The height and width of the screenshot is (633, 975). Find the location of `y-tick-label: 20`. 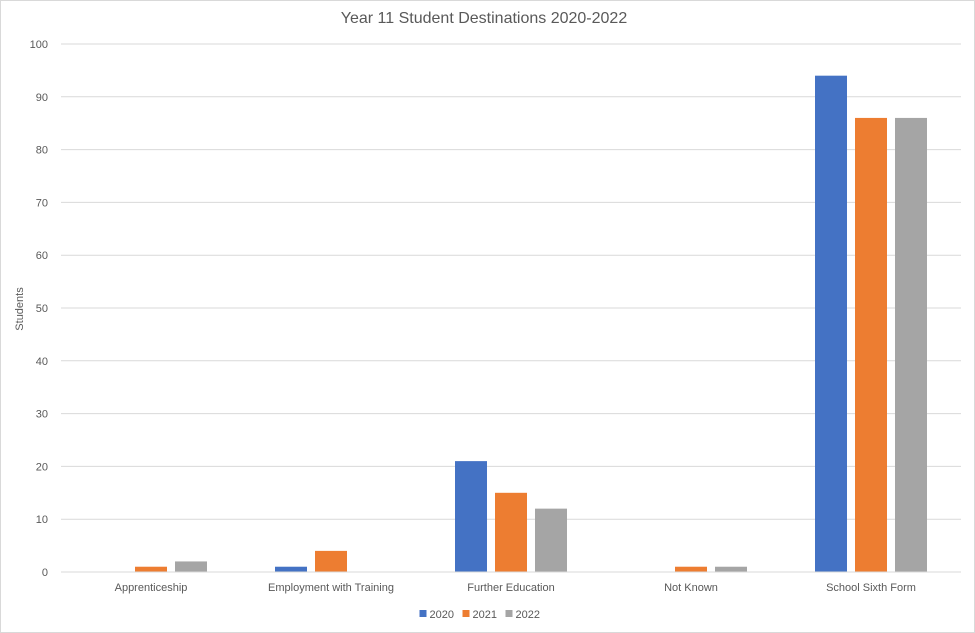

y-tick-label: 20 is located at coordinates (42, 467).